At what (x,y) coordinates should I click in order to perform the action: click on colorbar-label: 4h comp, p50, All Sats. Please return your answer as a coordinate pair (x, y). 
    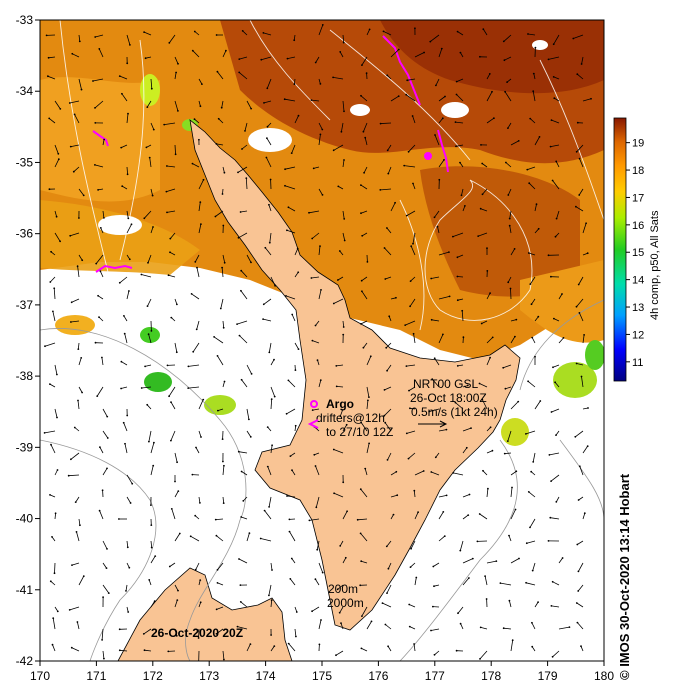
    Looking at the image, I should click on (655, 265).